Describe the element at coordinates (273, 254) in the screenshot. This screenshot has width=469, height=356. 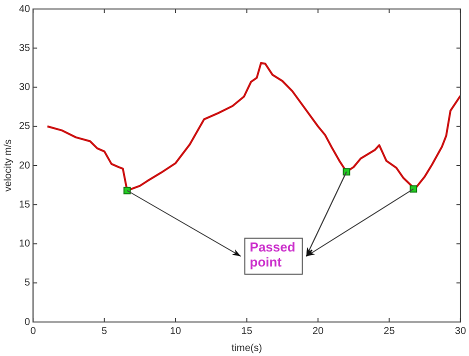
I see `annotation: Passed point` at that location.